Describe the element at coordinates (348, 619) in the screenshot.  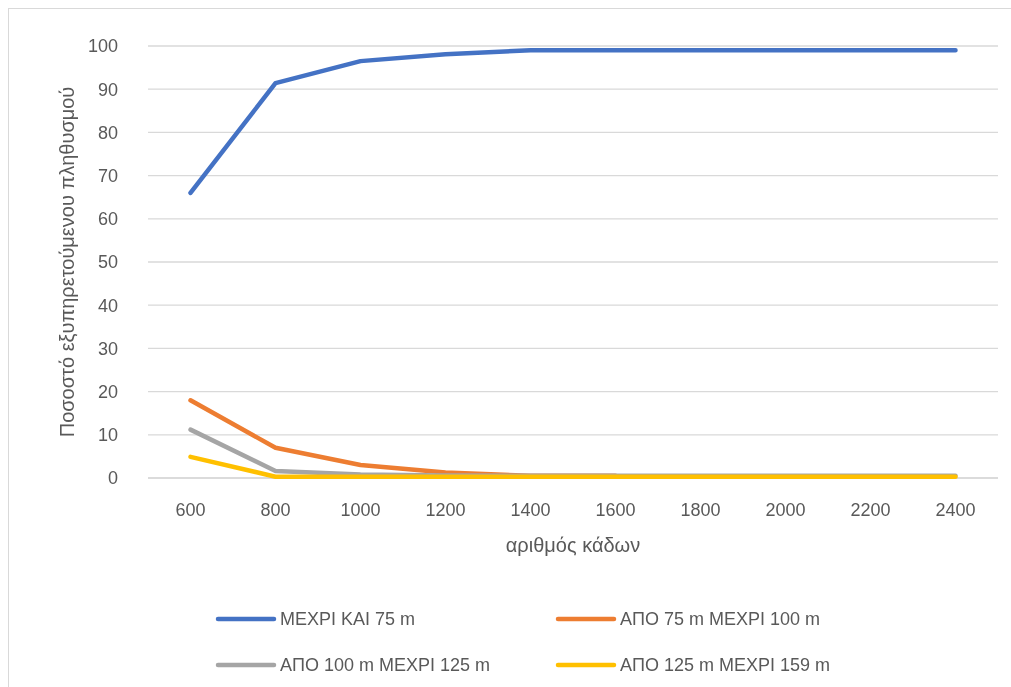
I see `legend-label: ΜΕΧΡΙ ΚΑΙ 75 m` at that location.